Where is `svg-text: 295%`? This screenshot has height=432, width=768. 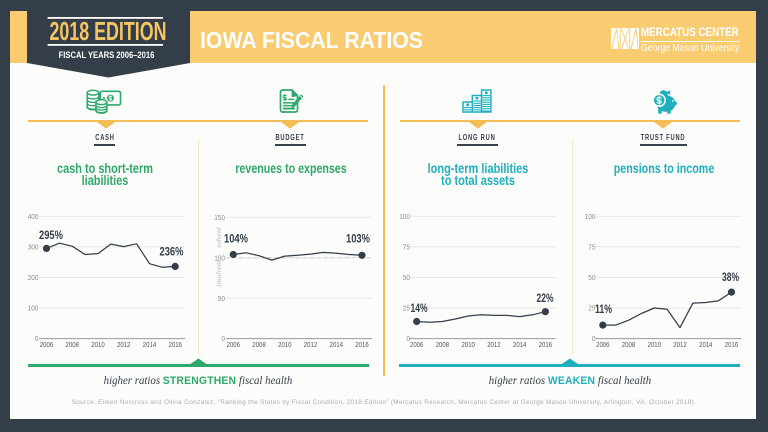
svg-text: 295% is located at coordinates (51, 236).